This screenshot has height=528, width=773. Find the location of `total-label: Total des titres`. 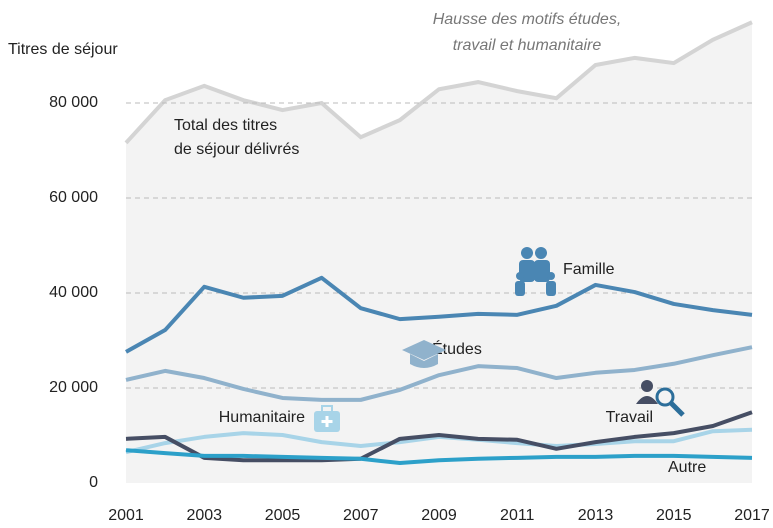

total-label: Total des titres is located at coordinates (225, 125).